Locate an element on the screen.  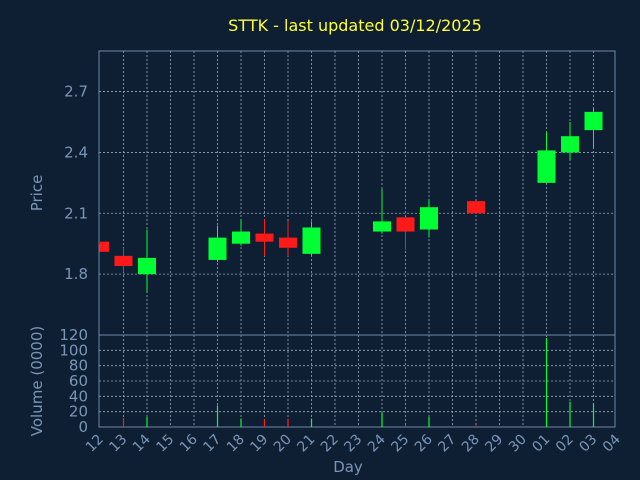
price-tick-label: 2.7 is located at coordinates (76, 92).